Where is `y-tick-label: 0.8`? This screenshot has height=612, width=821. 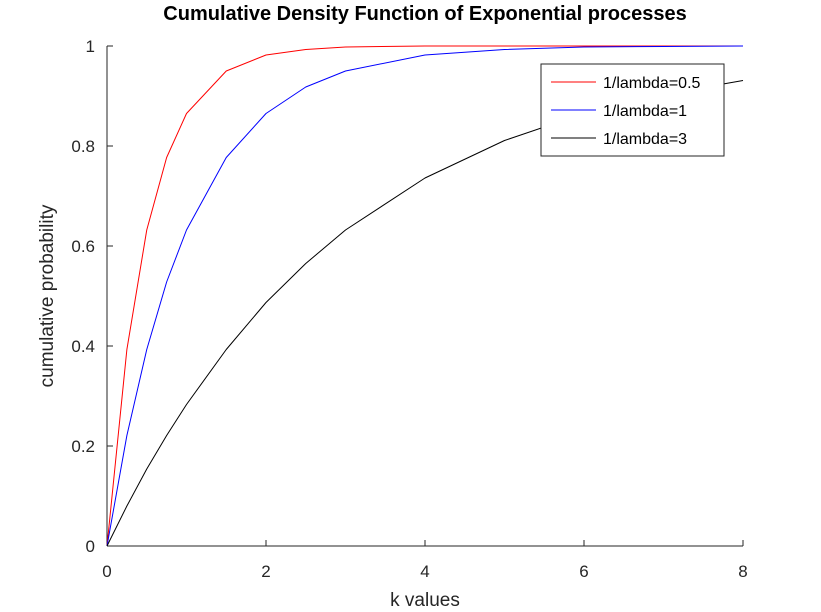 y-tick-label: 0.8 is located at coordinates (83, 146).